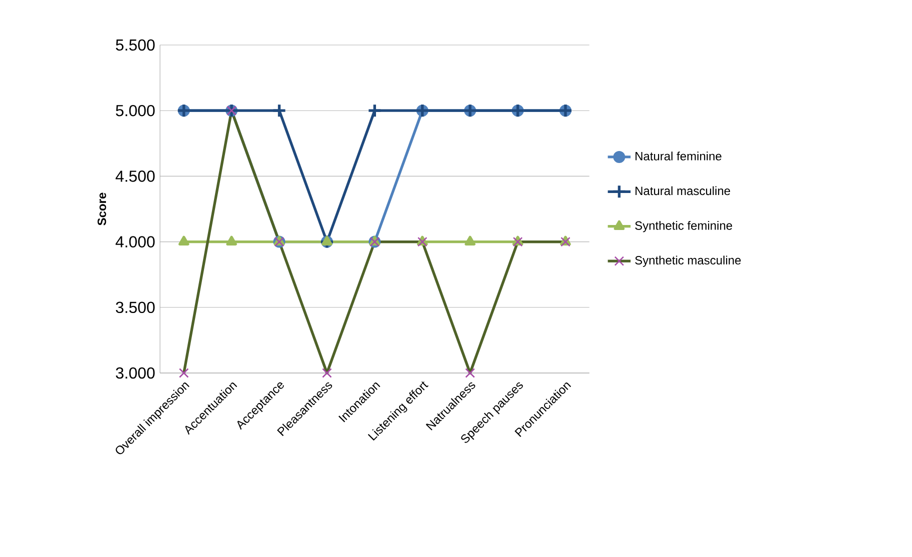 This screenshot has width=912, height=557. What do you see at coordinates (683, 191) in the screenshot?
I see `legend-label: Natural masculine` at bounding box center [683, 191].